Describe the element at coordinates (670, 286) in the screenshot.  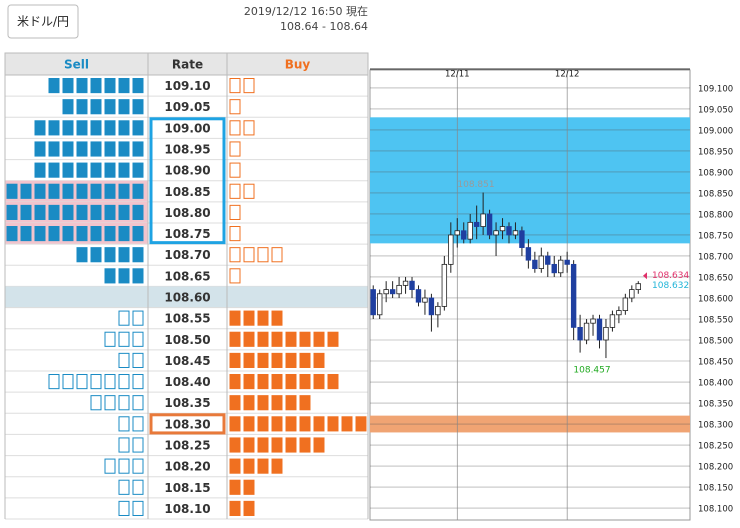
I see `price-annotation: 108.632` at that location.